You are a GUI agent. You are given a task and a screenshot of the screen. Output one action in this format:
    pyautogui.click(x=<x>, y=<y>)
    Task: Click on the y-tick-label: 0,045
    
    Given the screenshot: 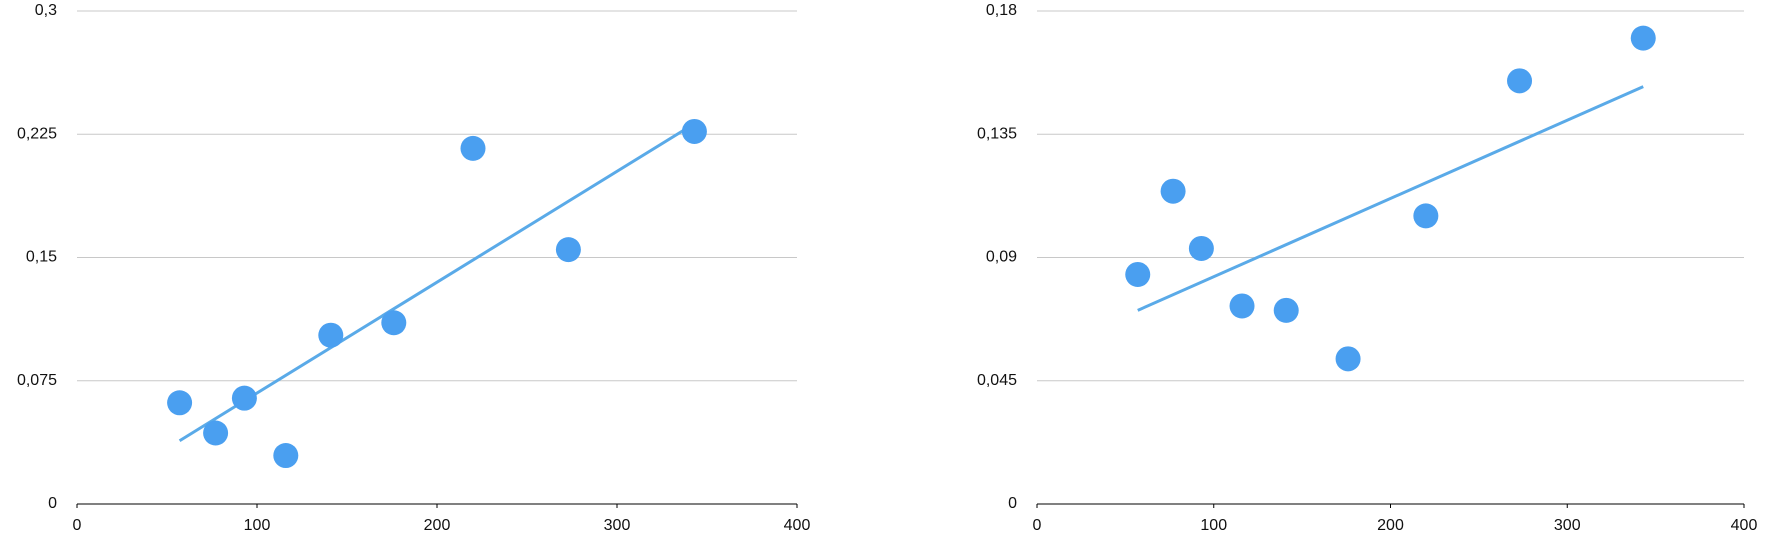 What is the action you would take?
    pyautogui.click(x=997, y=380)
    